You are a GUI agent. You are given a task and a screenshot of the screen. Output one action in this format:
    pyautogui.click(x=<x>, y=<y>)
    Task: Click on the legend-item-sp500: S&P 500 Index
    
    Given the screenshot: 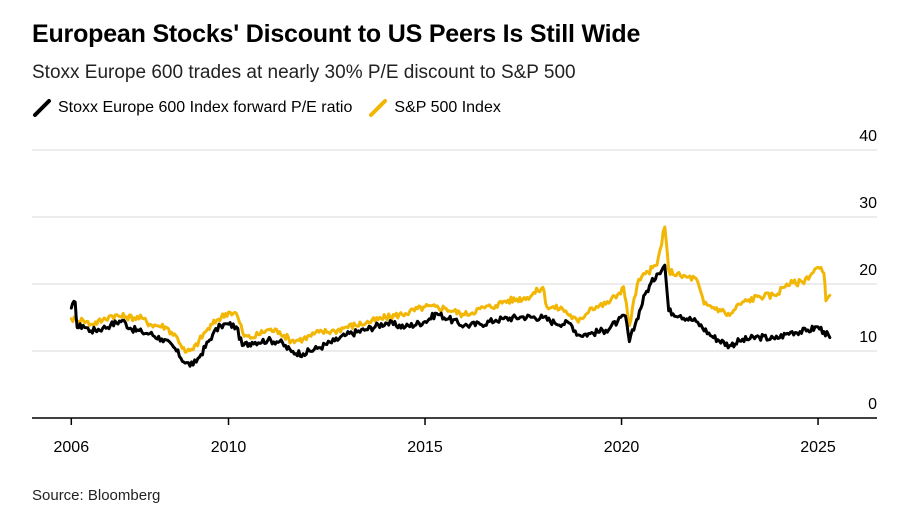 What is the action you would take?
    pyautogui.click(x=434, y=108)
    